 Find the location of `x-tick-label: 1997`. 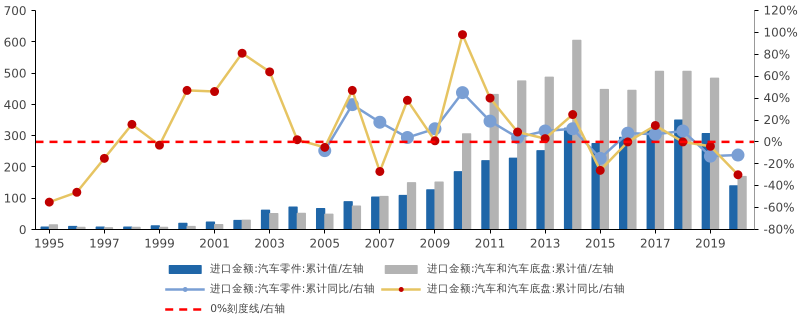

x-tick-label: 1997 is located at coordinates (104, 243).